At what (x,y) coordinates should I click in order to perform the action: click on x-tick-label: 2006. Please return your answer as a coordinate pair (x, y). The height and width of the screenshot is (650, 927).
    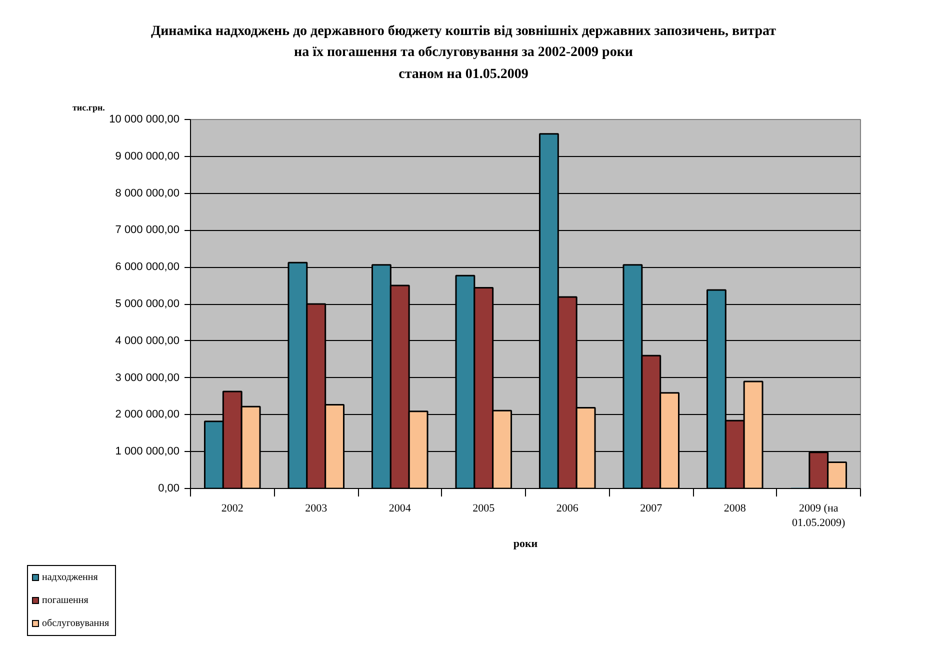
    Looking at the image, I should click on (567, 508).